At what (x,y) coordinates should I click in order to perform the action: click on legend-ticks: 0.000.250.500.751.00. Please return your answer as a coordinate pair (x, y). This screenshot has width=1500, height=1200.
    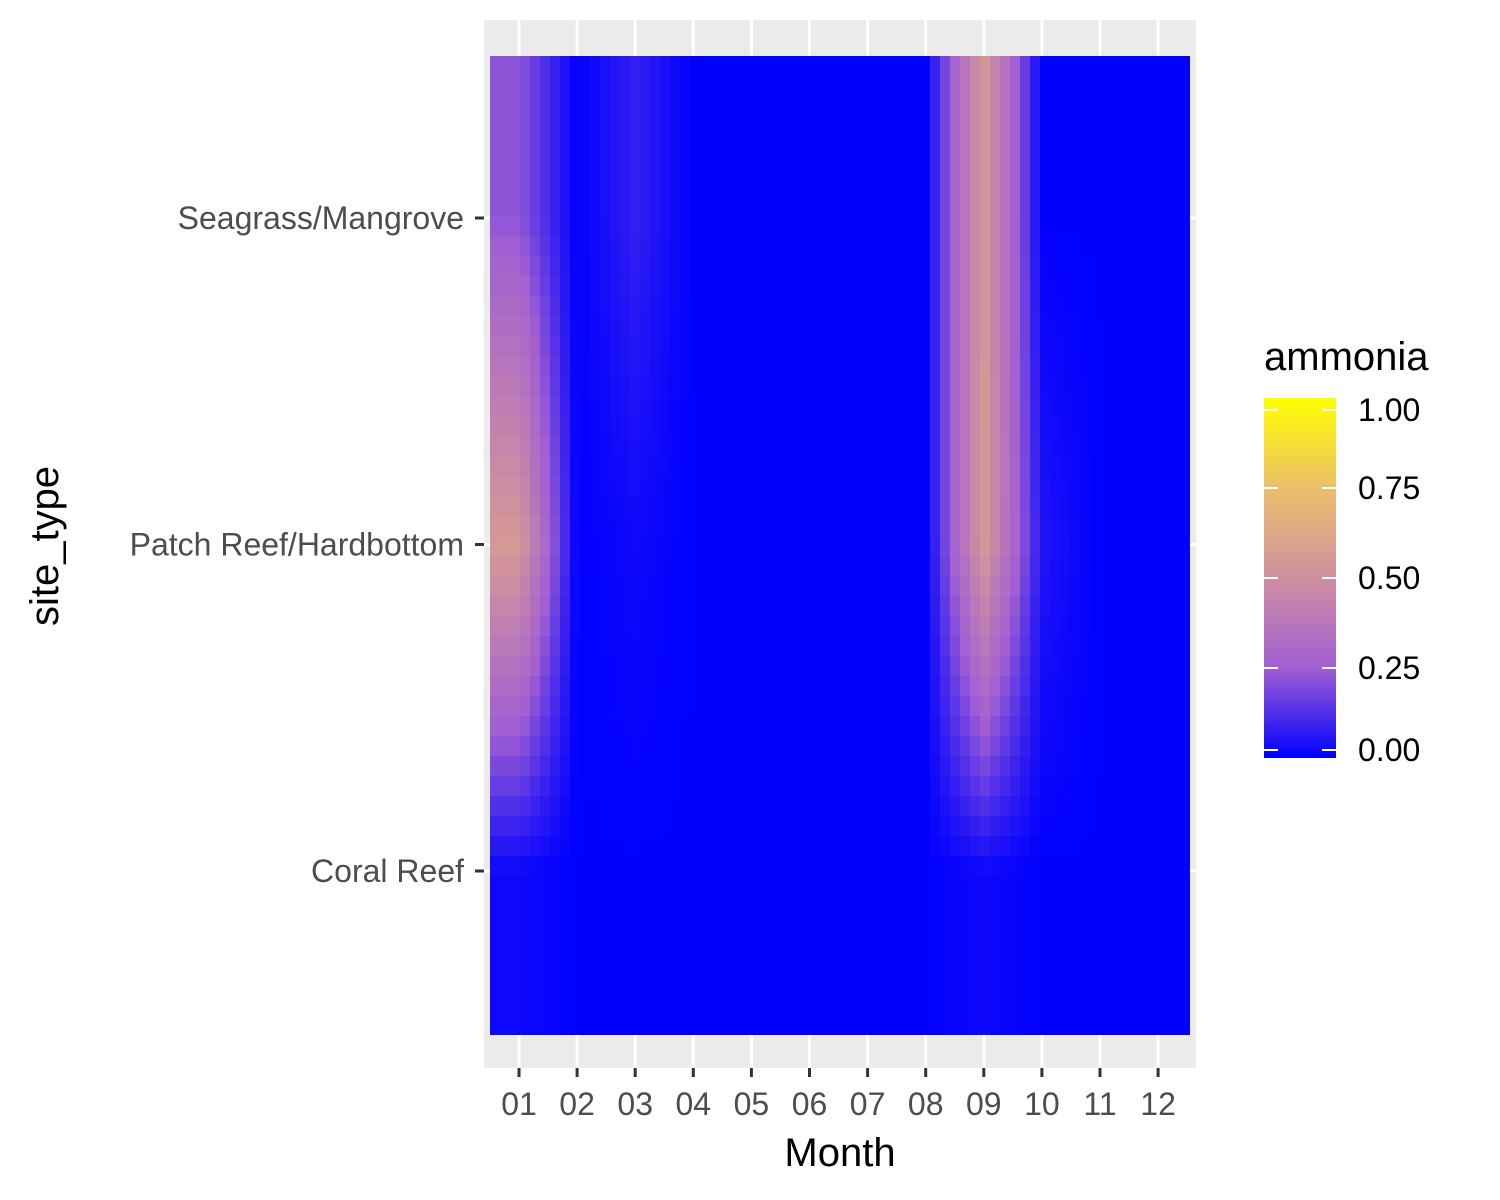
    Looking at the image, I should click on (1342, 580).